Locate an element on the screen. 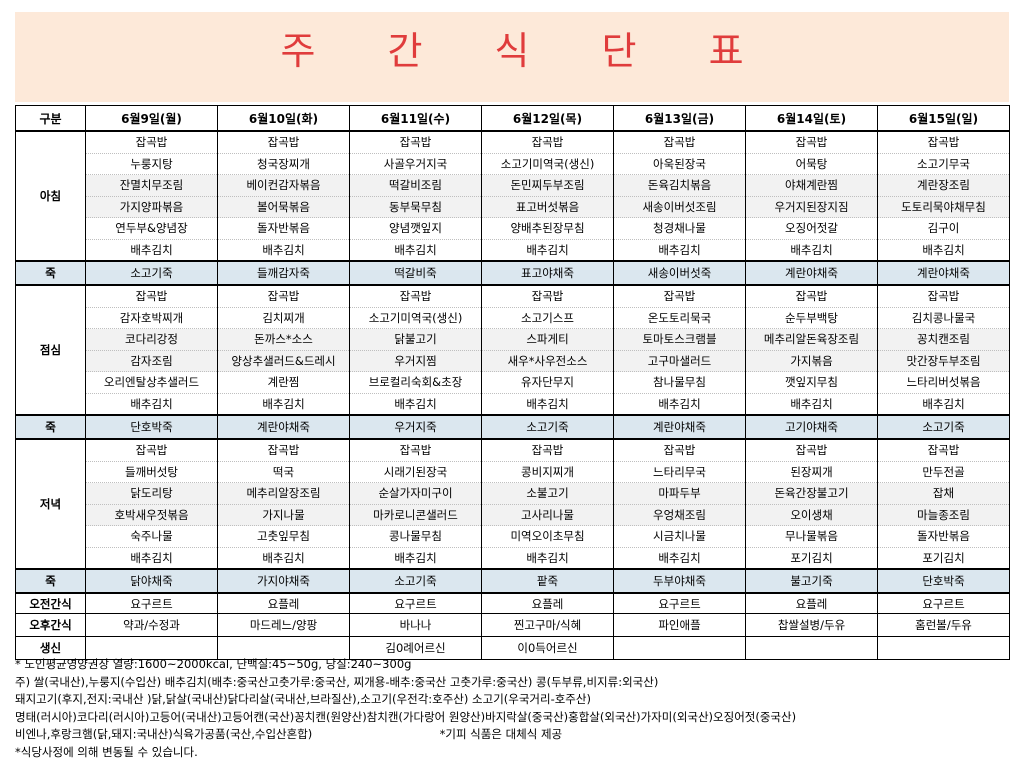  note-substitute: *기피 식품은 대체식 제공 is located at coordinates (501, 734).